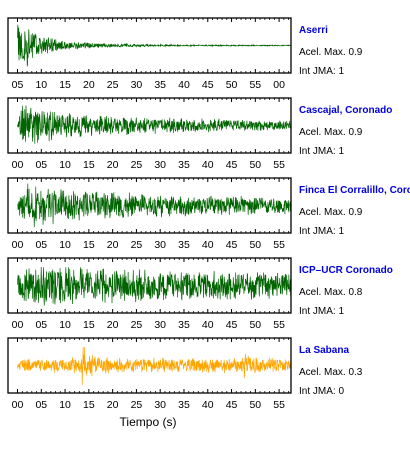  What do you see at coordinates (148, 422) in the screenshot?
I see `x-axis-title: Tiempo (s)` at bounding box center [148, 422].